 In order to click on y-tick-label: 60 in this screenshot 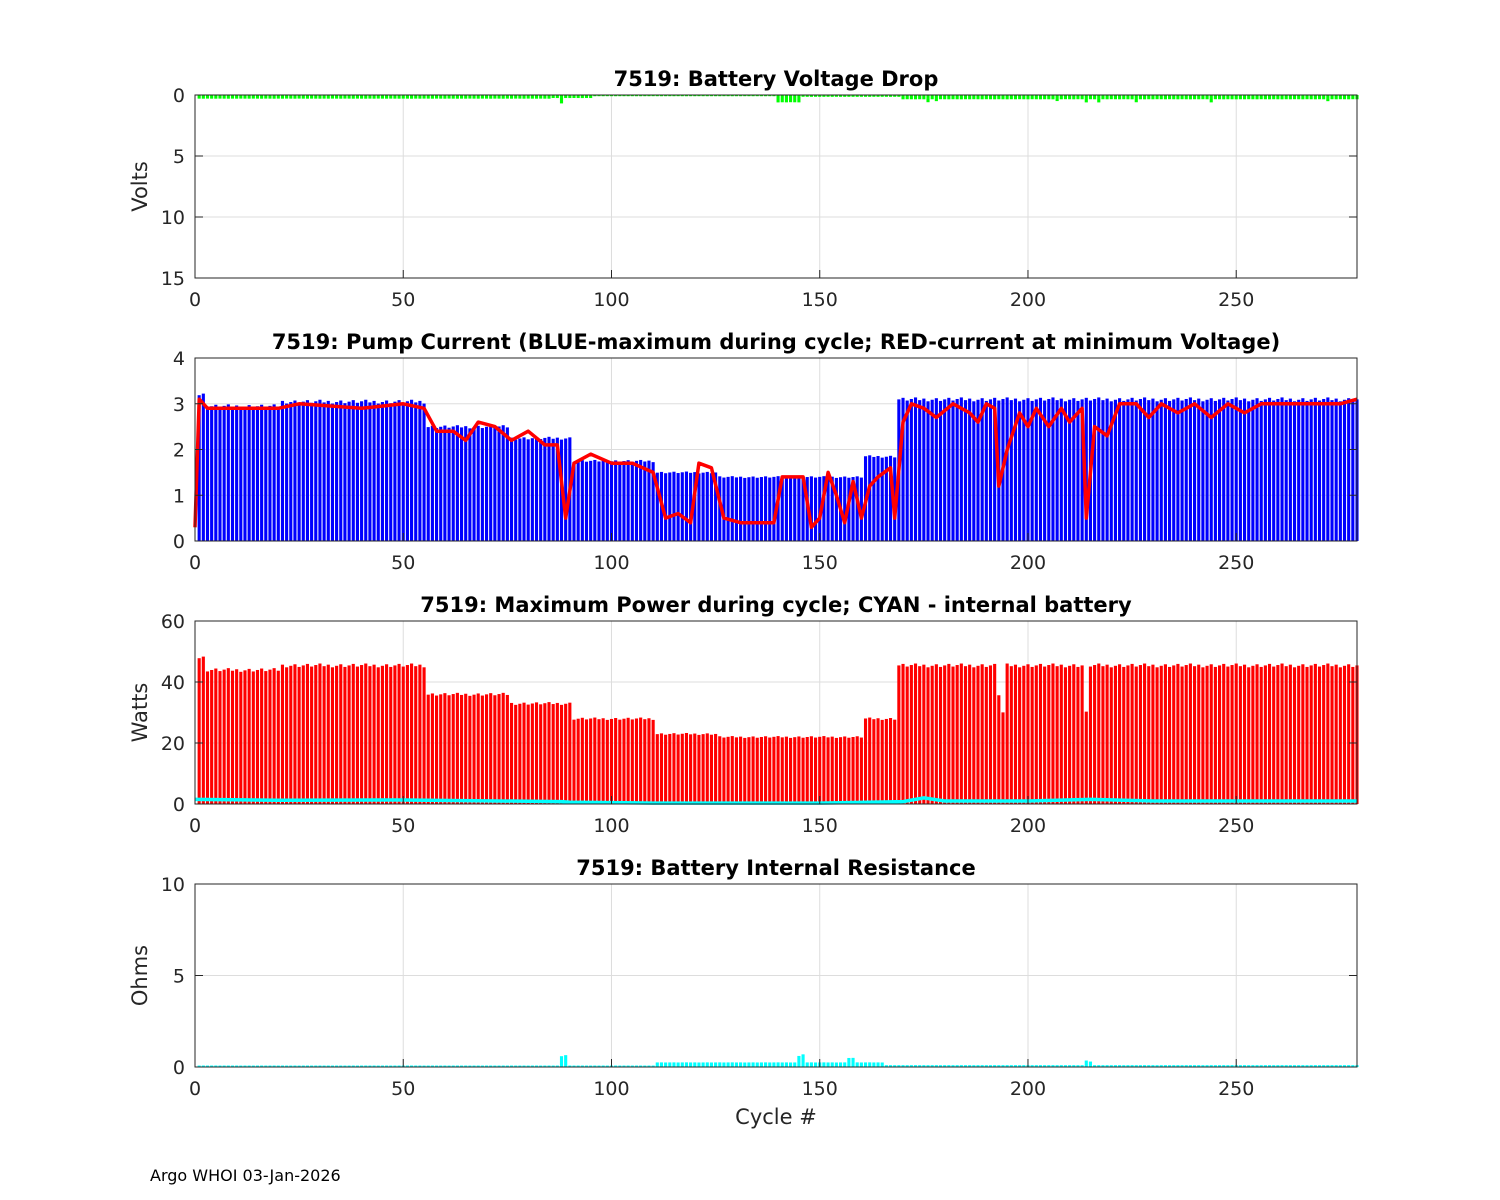, I will do `click(173, 622)`.